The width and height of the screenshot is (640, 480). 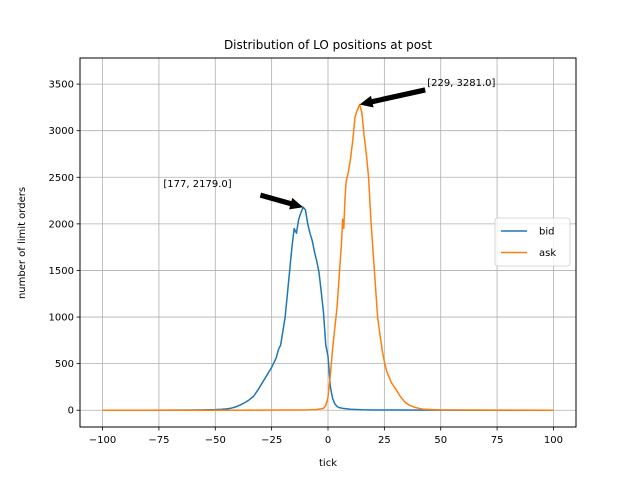 I want to click on legend-label-bid: bid, so click(x=546, y=232).